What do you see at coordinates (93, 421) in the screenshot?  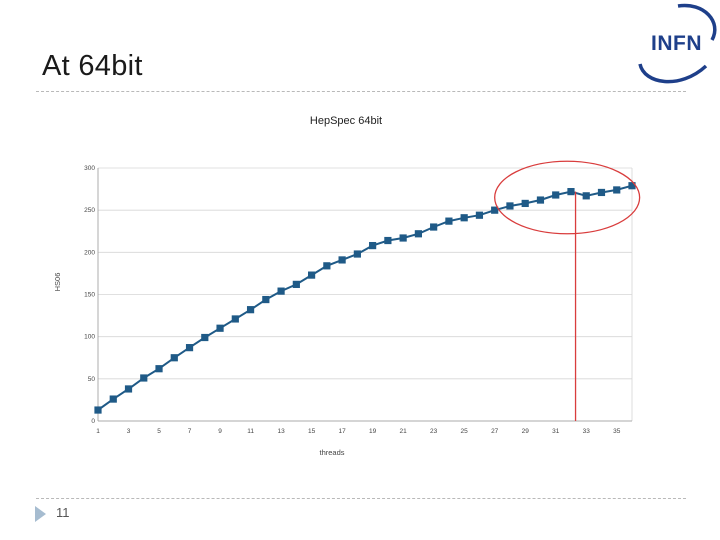 I see `y-tick-label: 0` at bounding box center [93, 421].